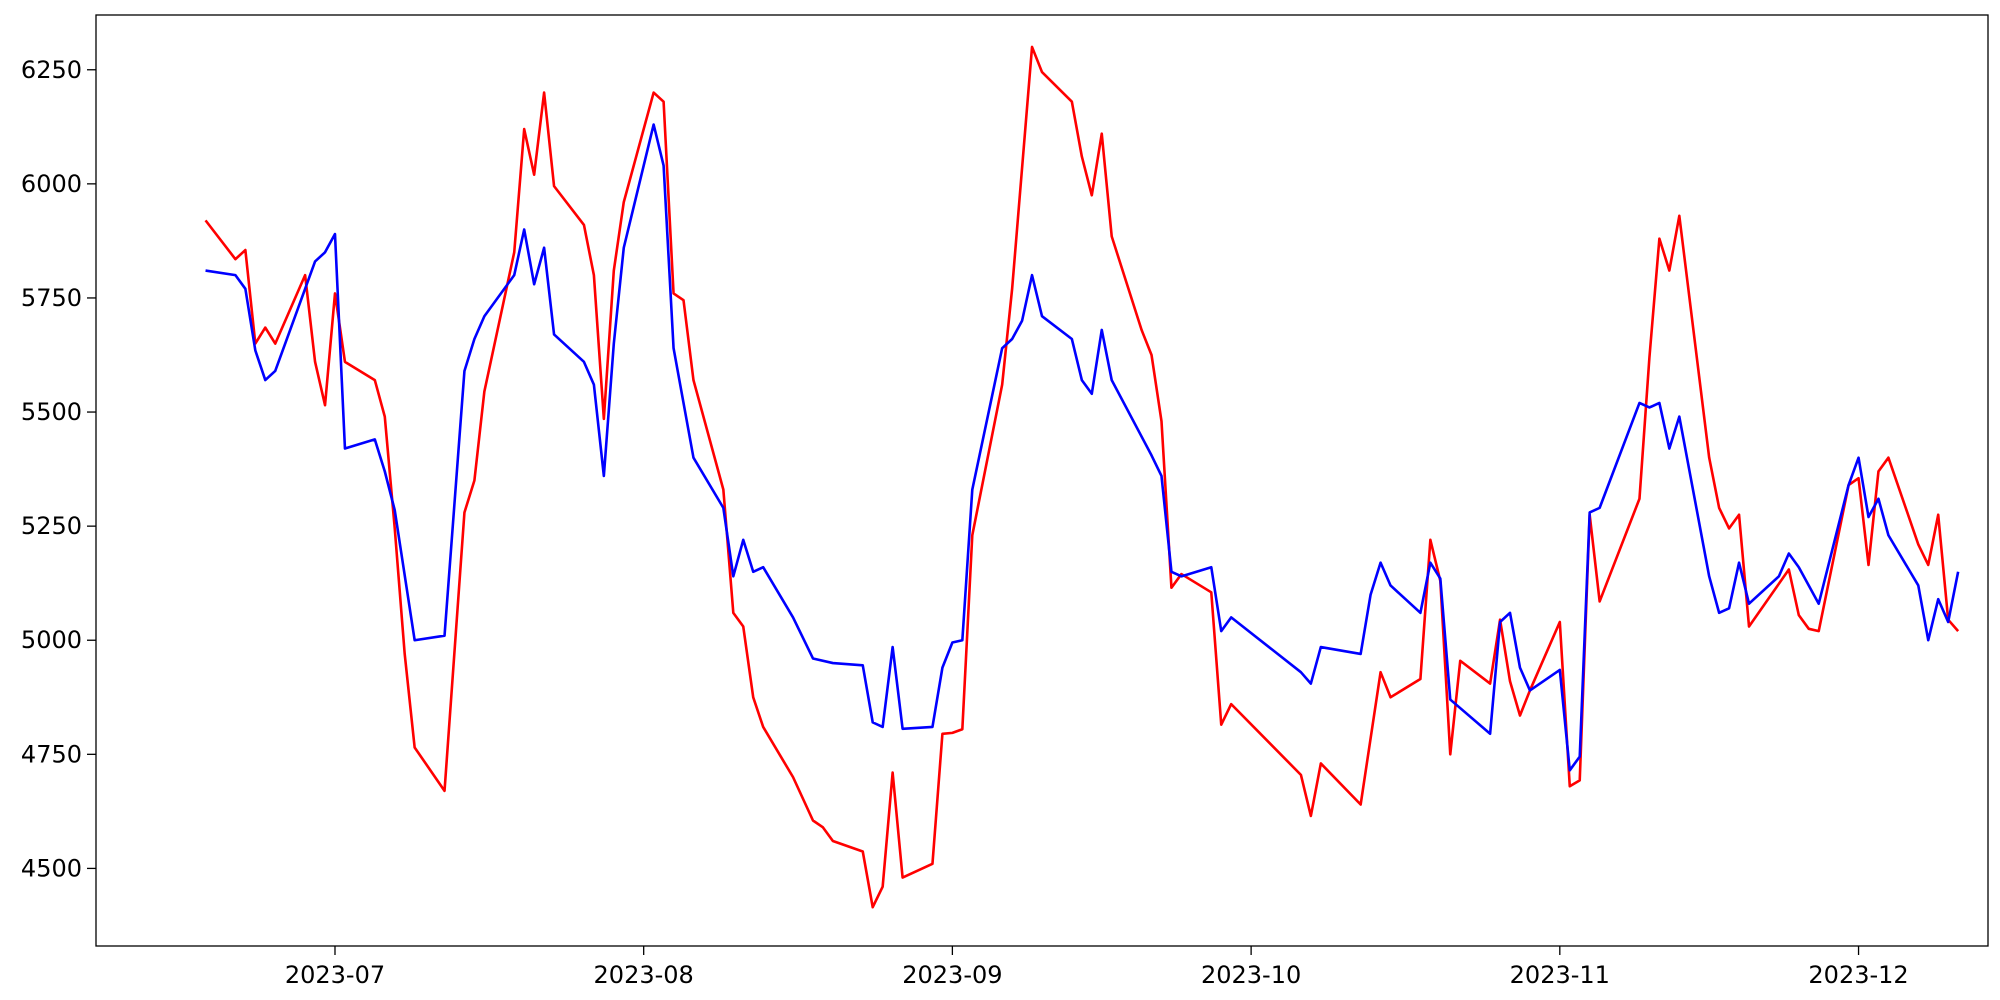  Describe the element at coordinates (51, 868) in the screenshot. I see `y-tick-label: 4500` at that location.